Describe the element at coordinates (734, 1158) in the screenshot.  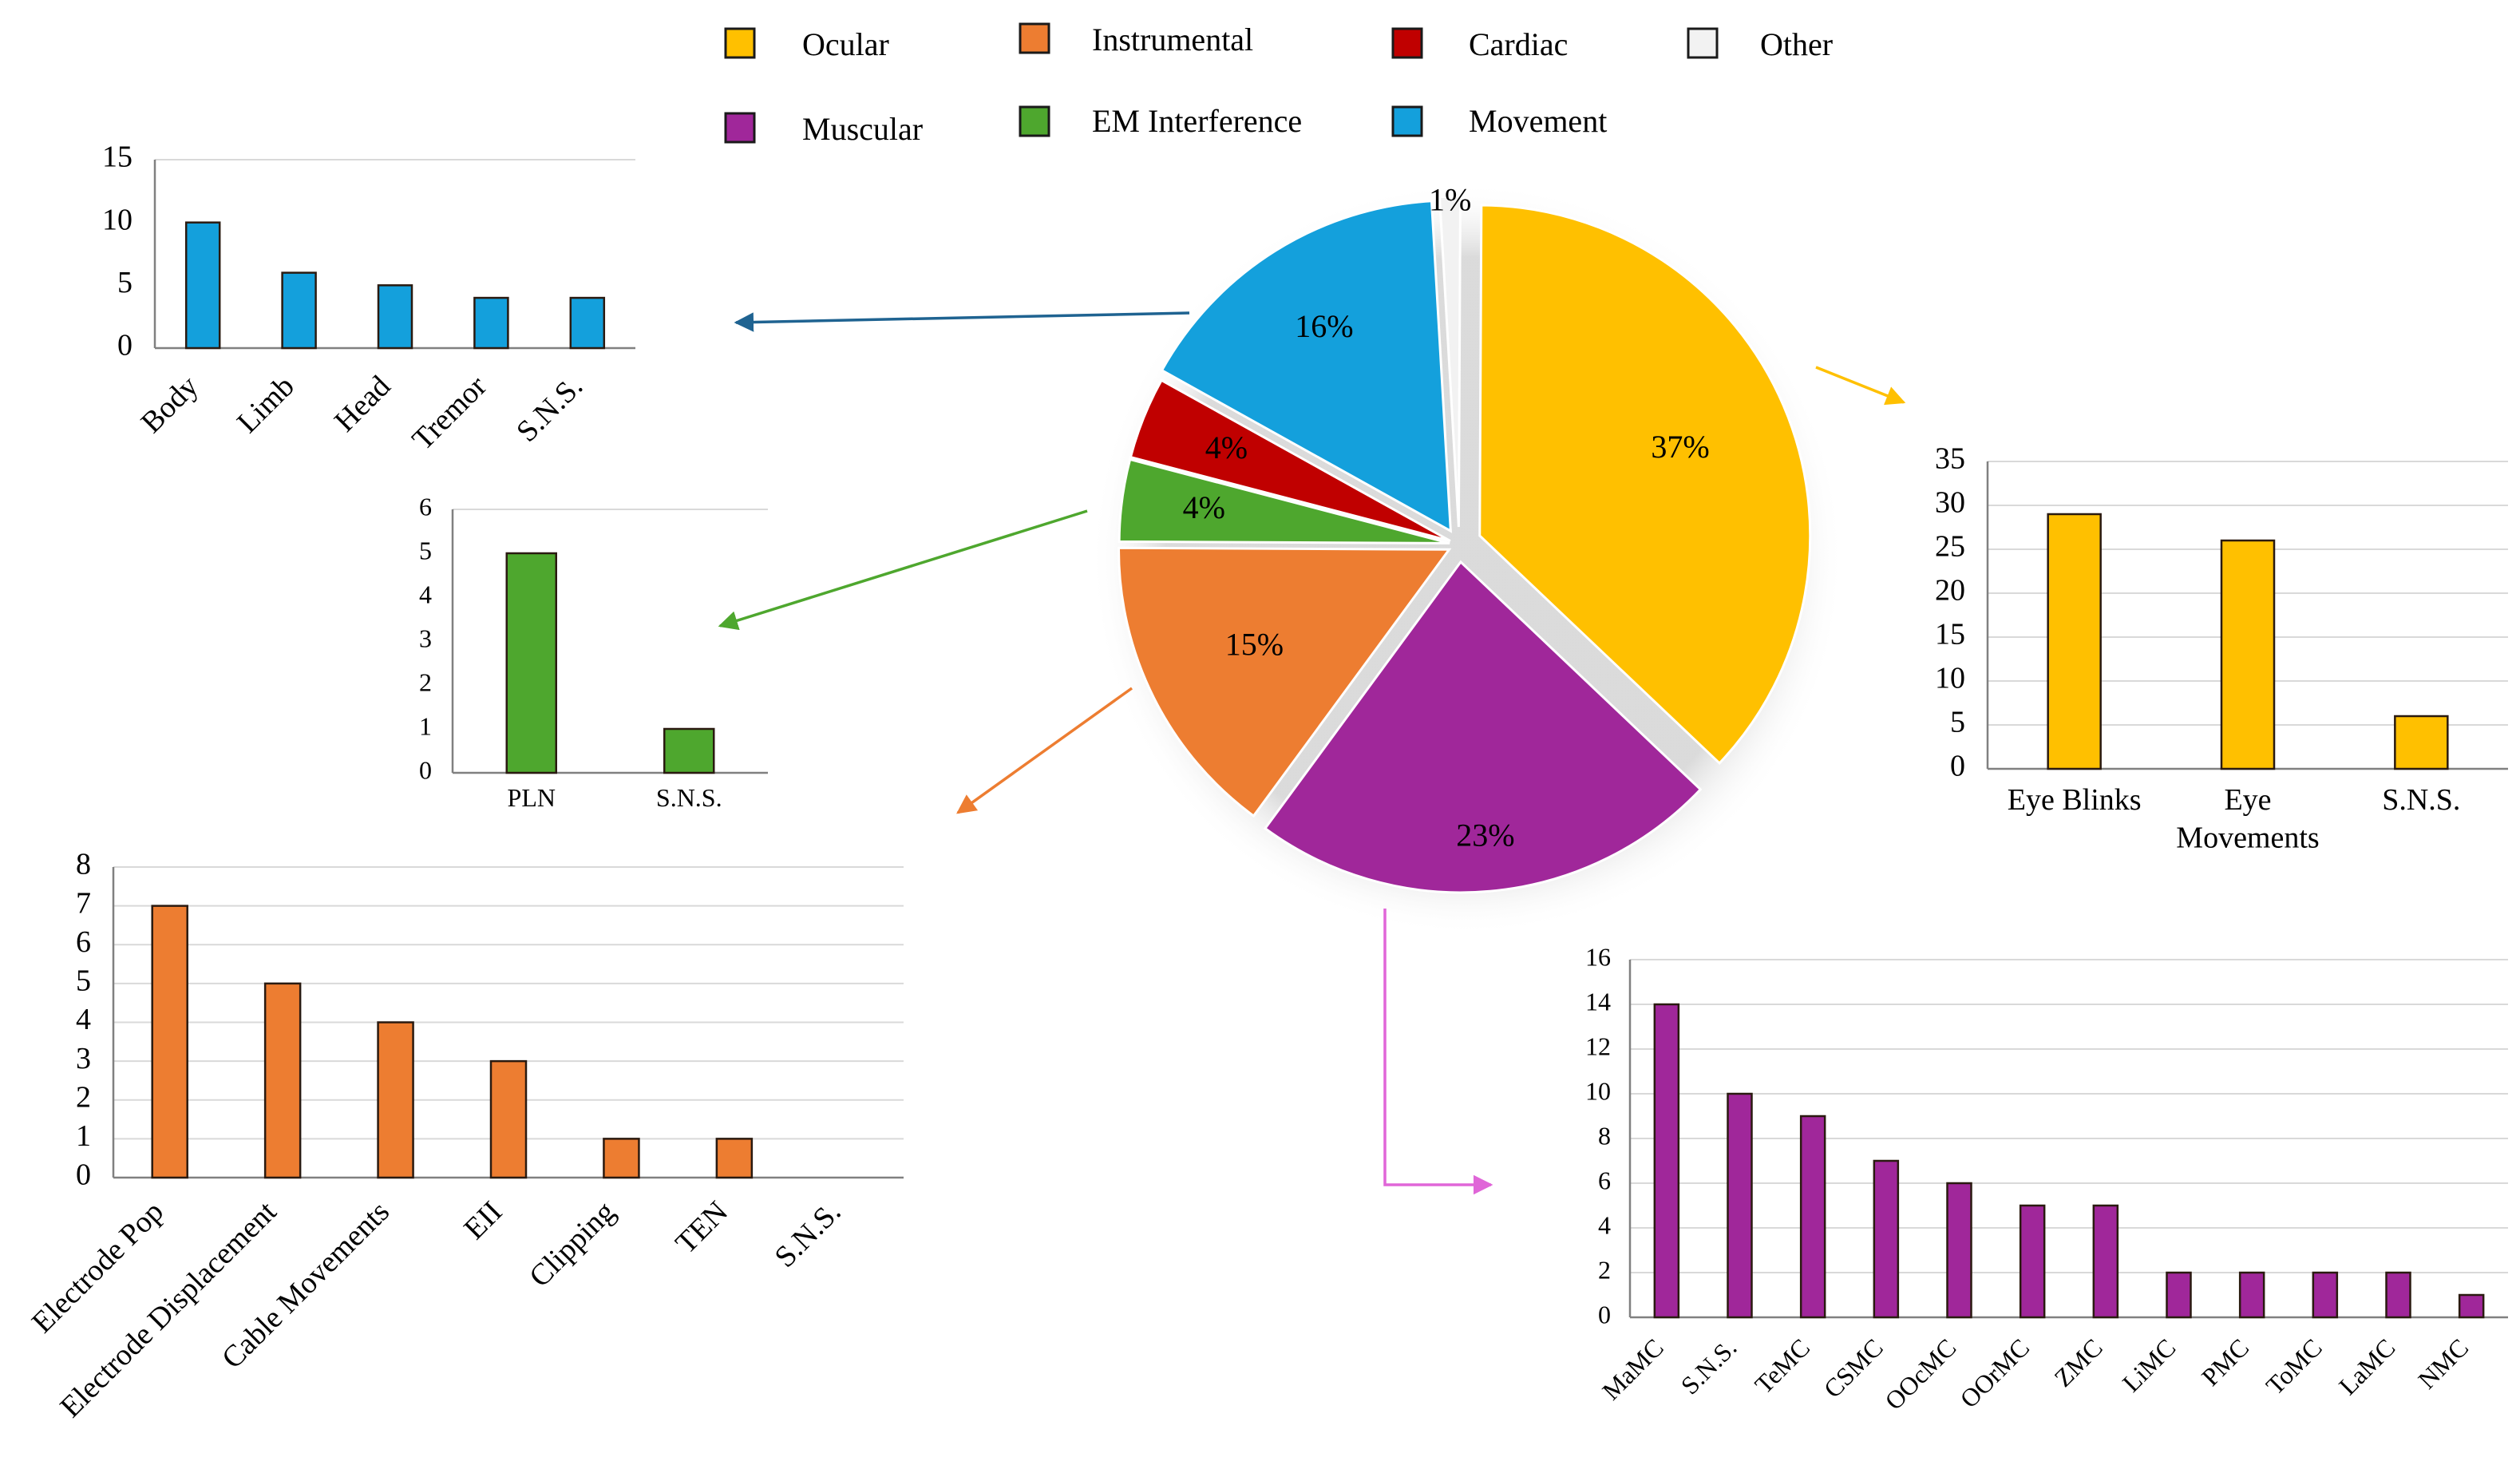
I see `bar-ten` at that location.